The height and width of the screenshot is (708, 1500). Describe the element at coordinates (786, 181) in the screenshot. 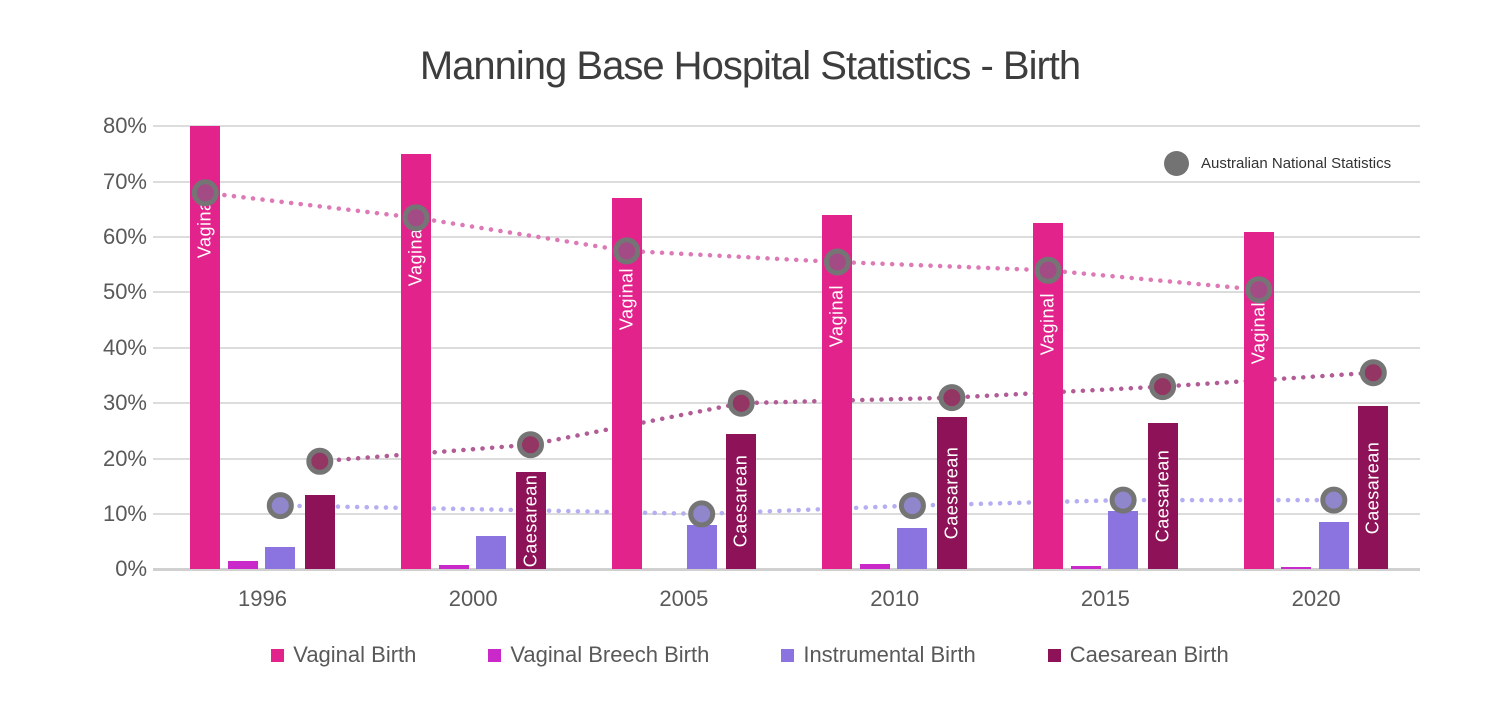

I see `gridline-70pct` at that location.